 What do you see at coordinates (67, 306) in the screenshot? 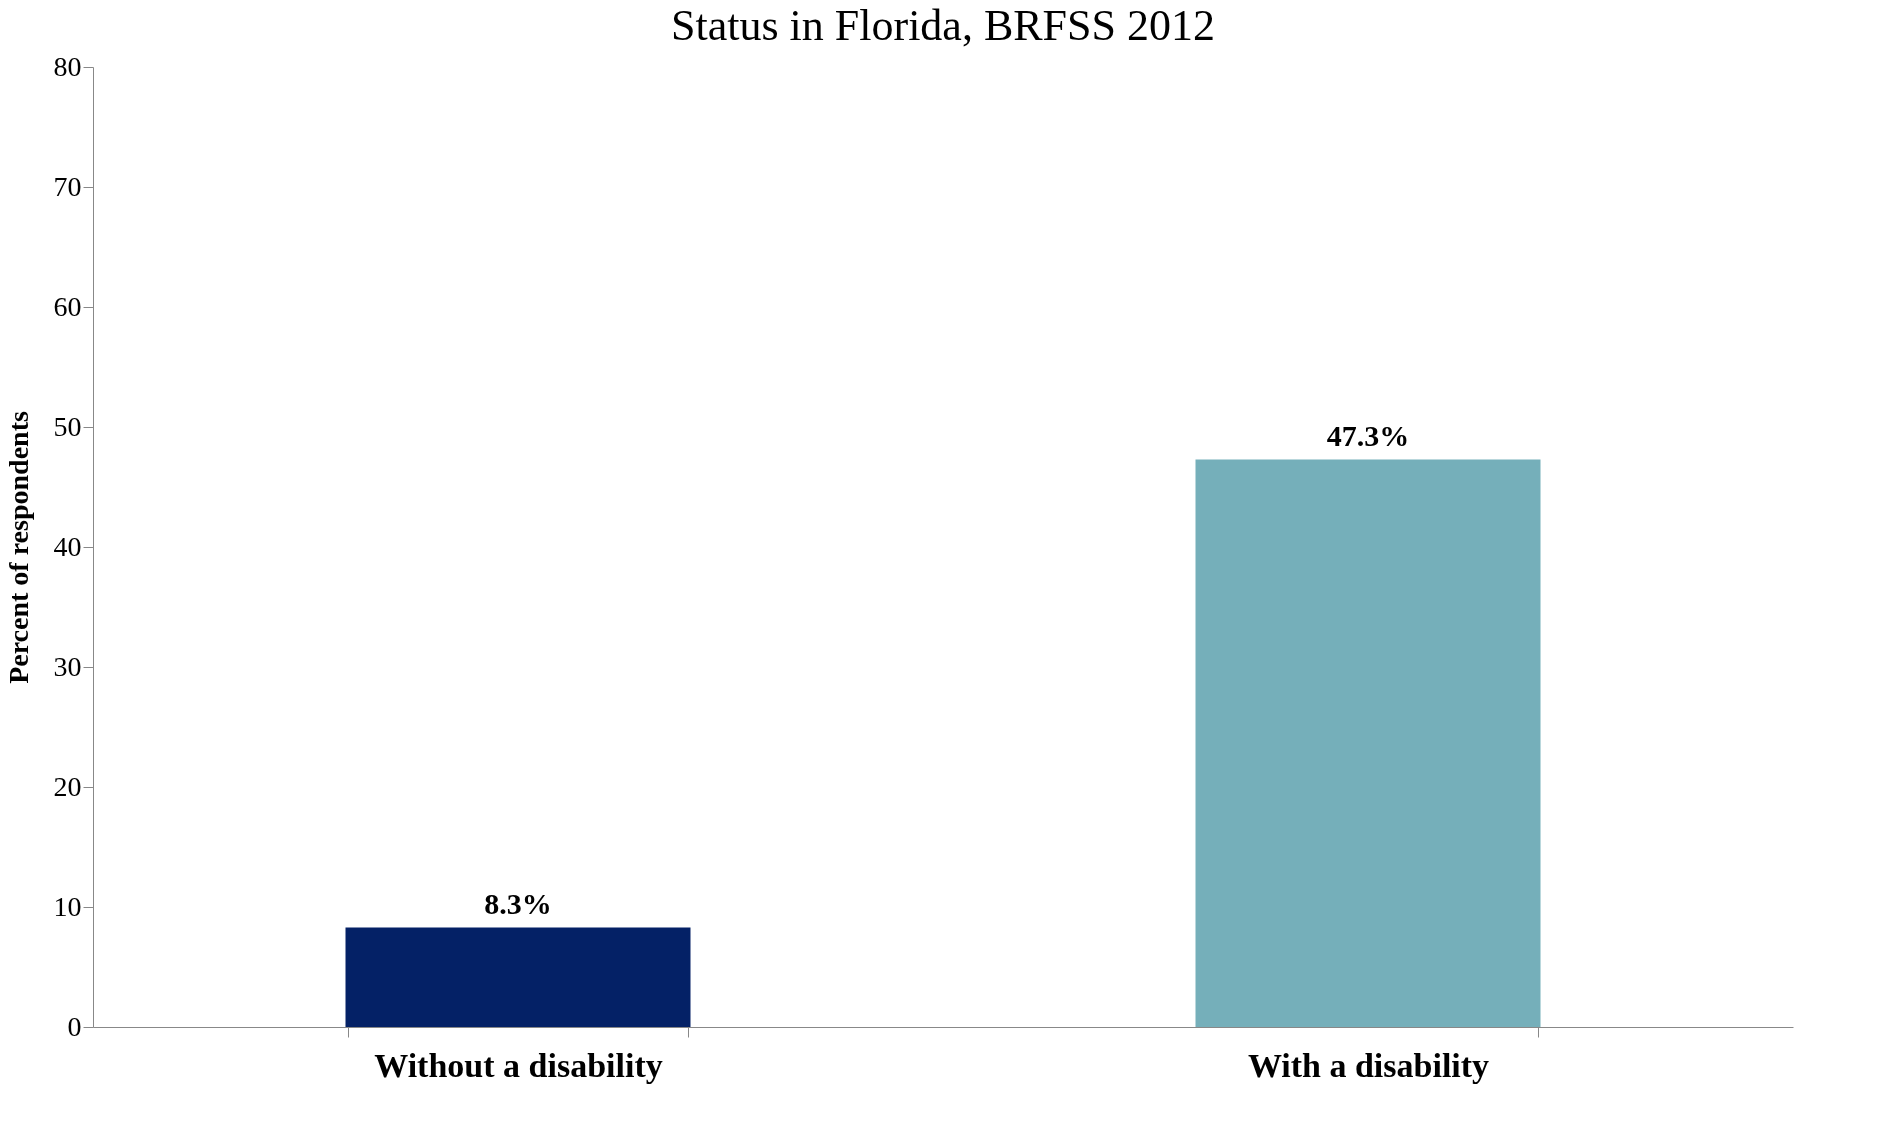
I see `y-tick-label: 60` at bounding box center [67, 306].